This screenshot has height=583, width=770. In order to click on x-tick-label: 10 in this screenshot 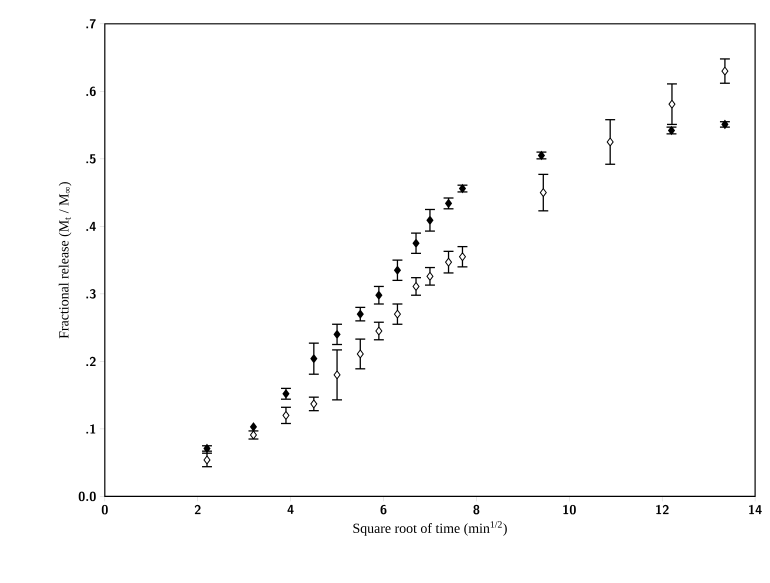, I will do `click(569, 509)`.